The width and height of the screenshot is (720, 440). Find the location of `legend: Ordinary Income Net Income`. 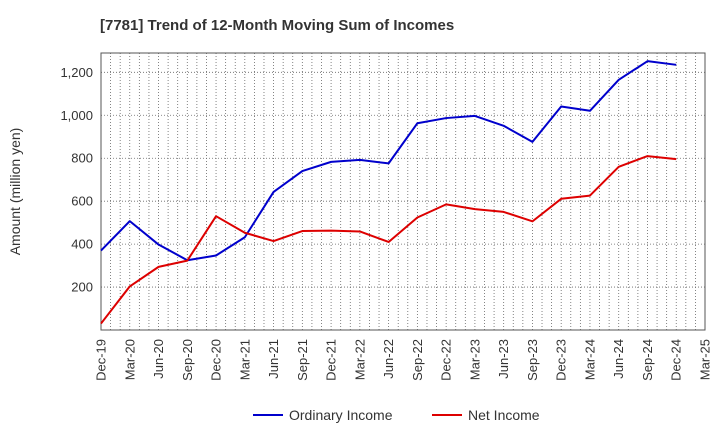

legend: Ordinary Income Net Income is located at coordinates (396, 415).